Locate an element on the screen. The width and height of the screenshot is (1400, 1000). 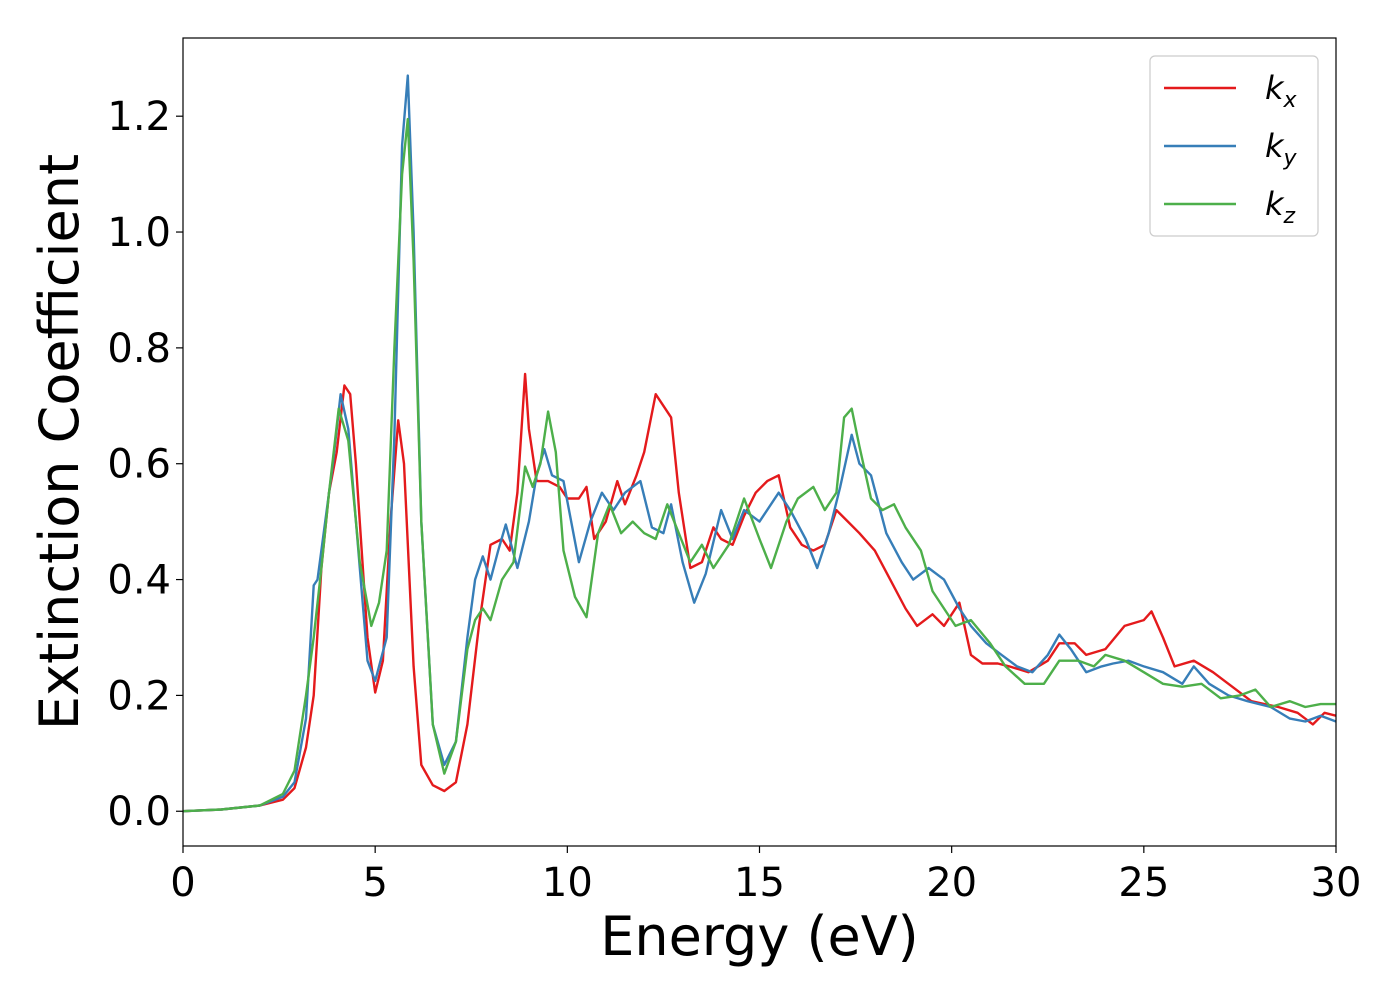
y-tick-label: 1.0 is located at coordinates (139, 233).